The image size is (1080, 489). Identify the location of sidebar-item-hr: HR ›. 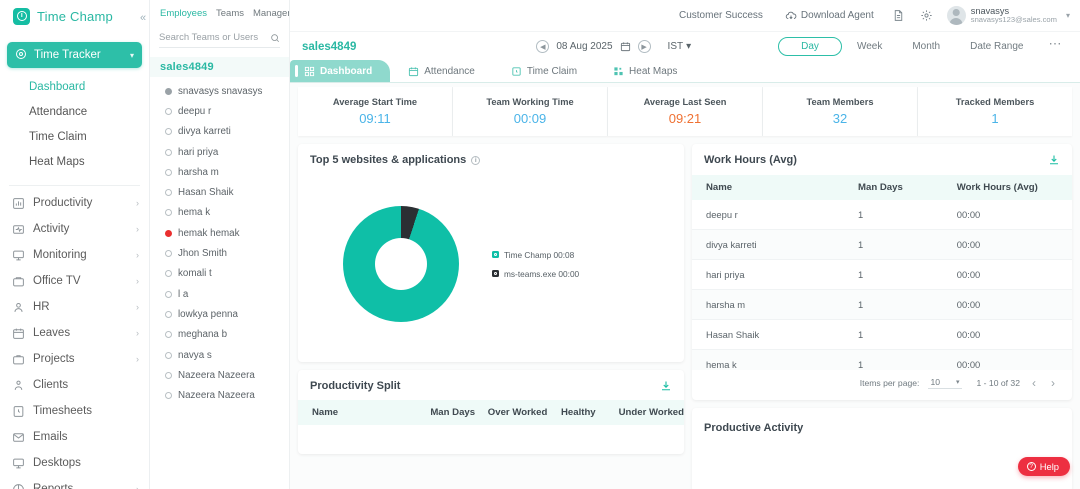
(74, 307).